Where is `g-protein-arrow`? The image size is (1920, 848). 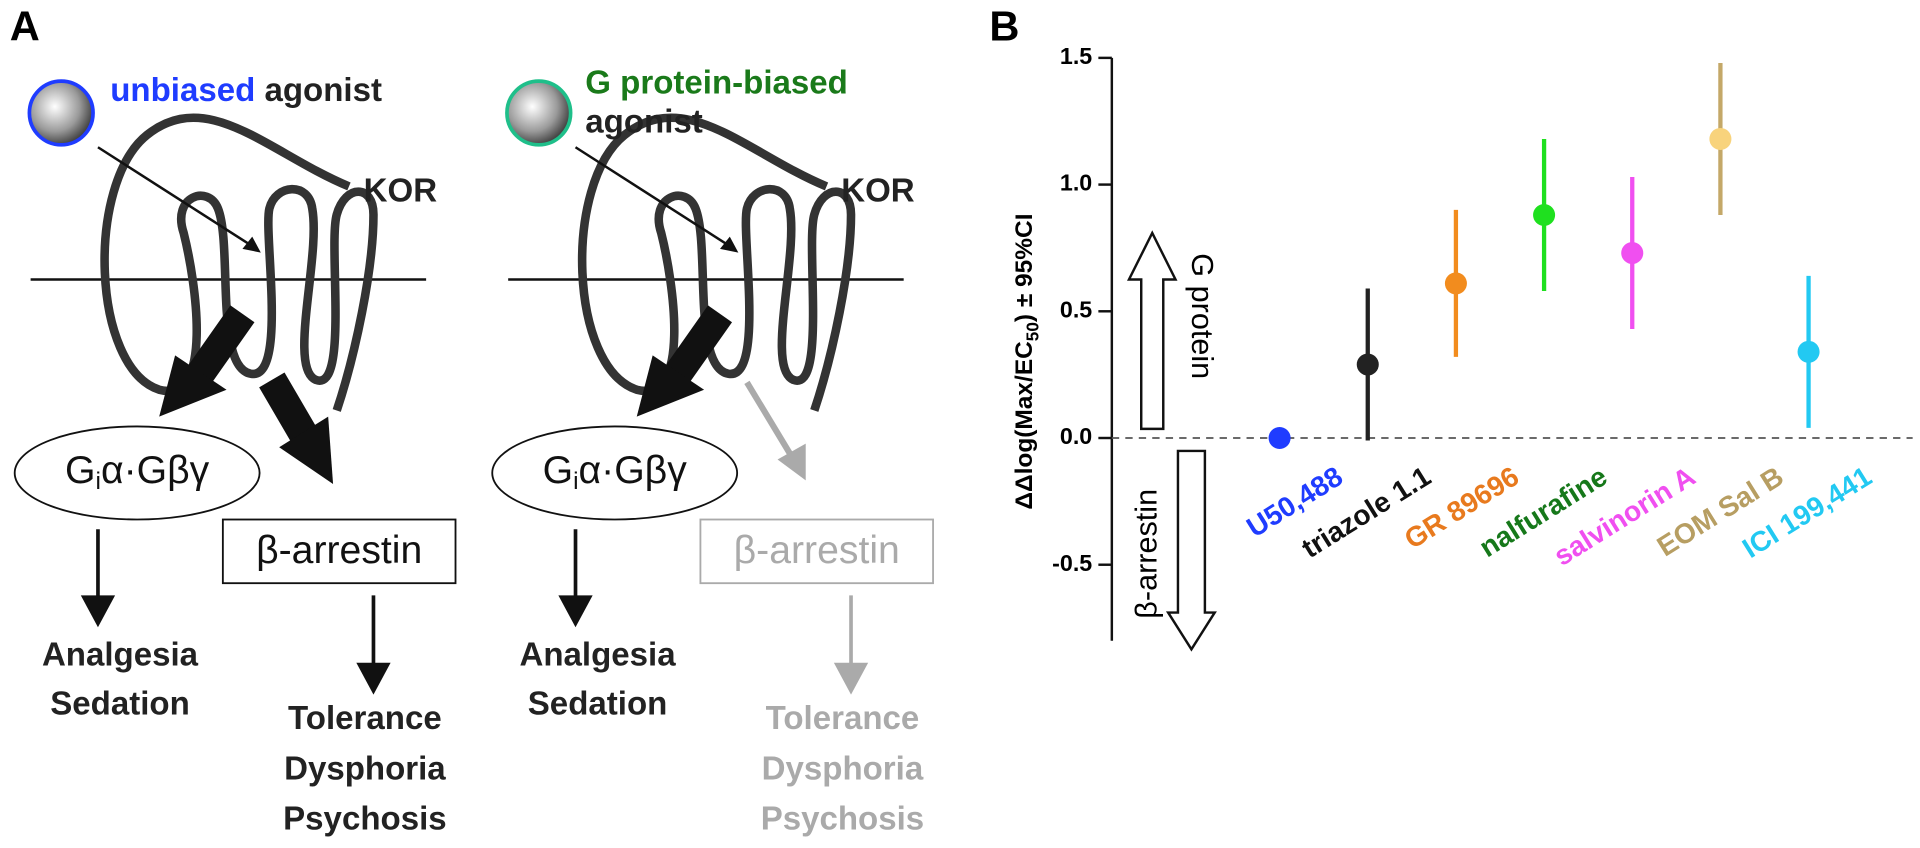
g-protein-arrow is located at coordinates (1152, 330).